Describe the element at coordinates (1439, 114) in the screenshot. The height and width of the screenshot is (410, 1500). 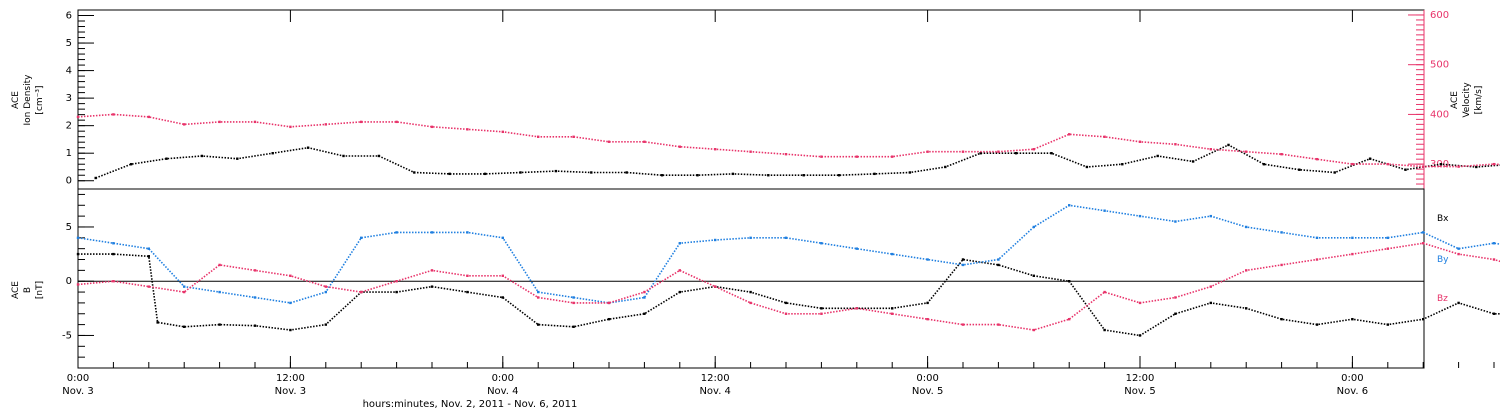
I see `top-right-tick-label: 400` at that location.